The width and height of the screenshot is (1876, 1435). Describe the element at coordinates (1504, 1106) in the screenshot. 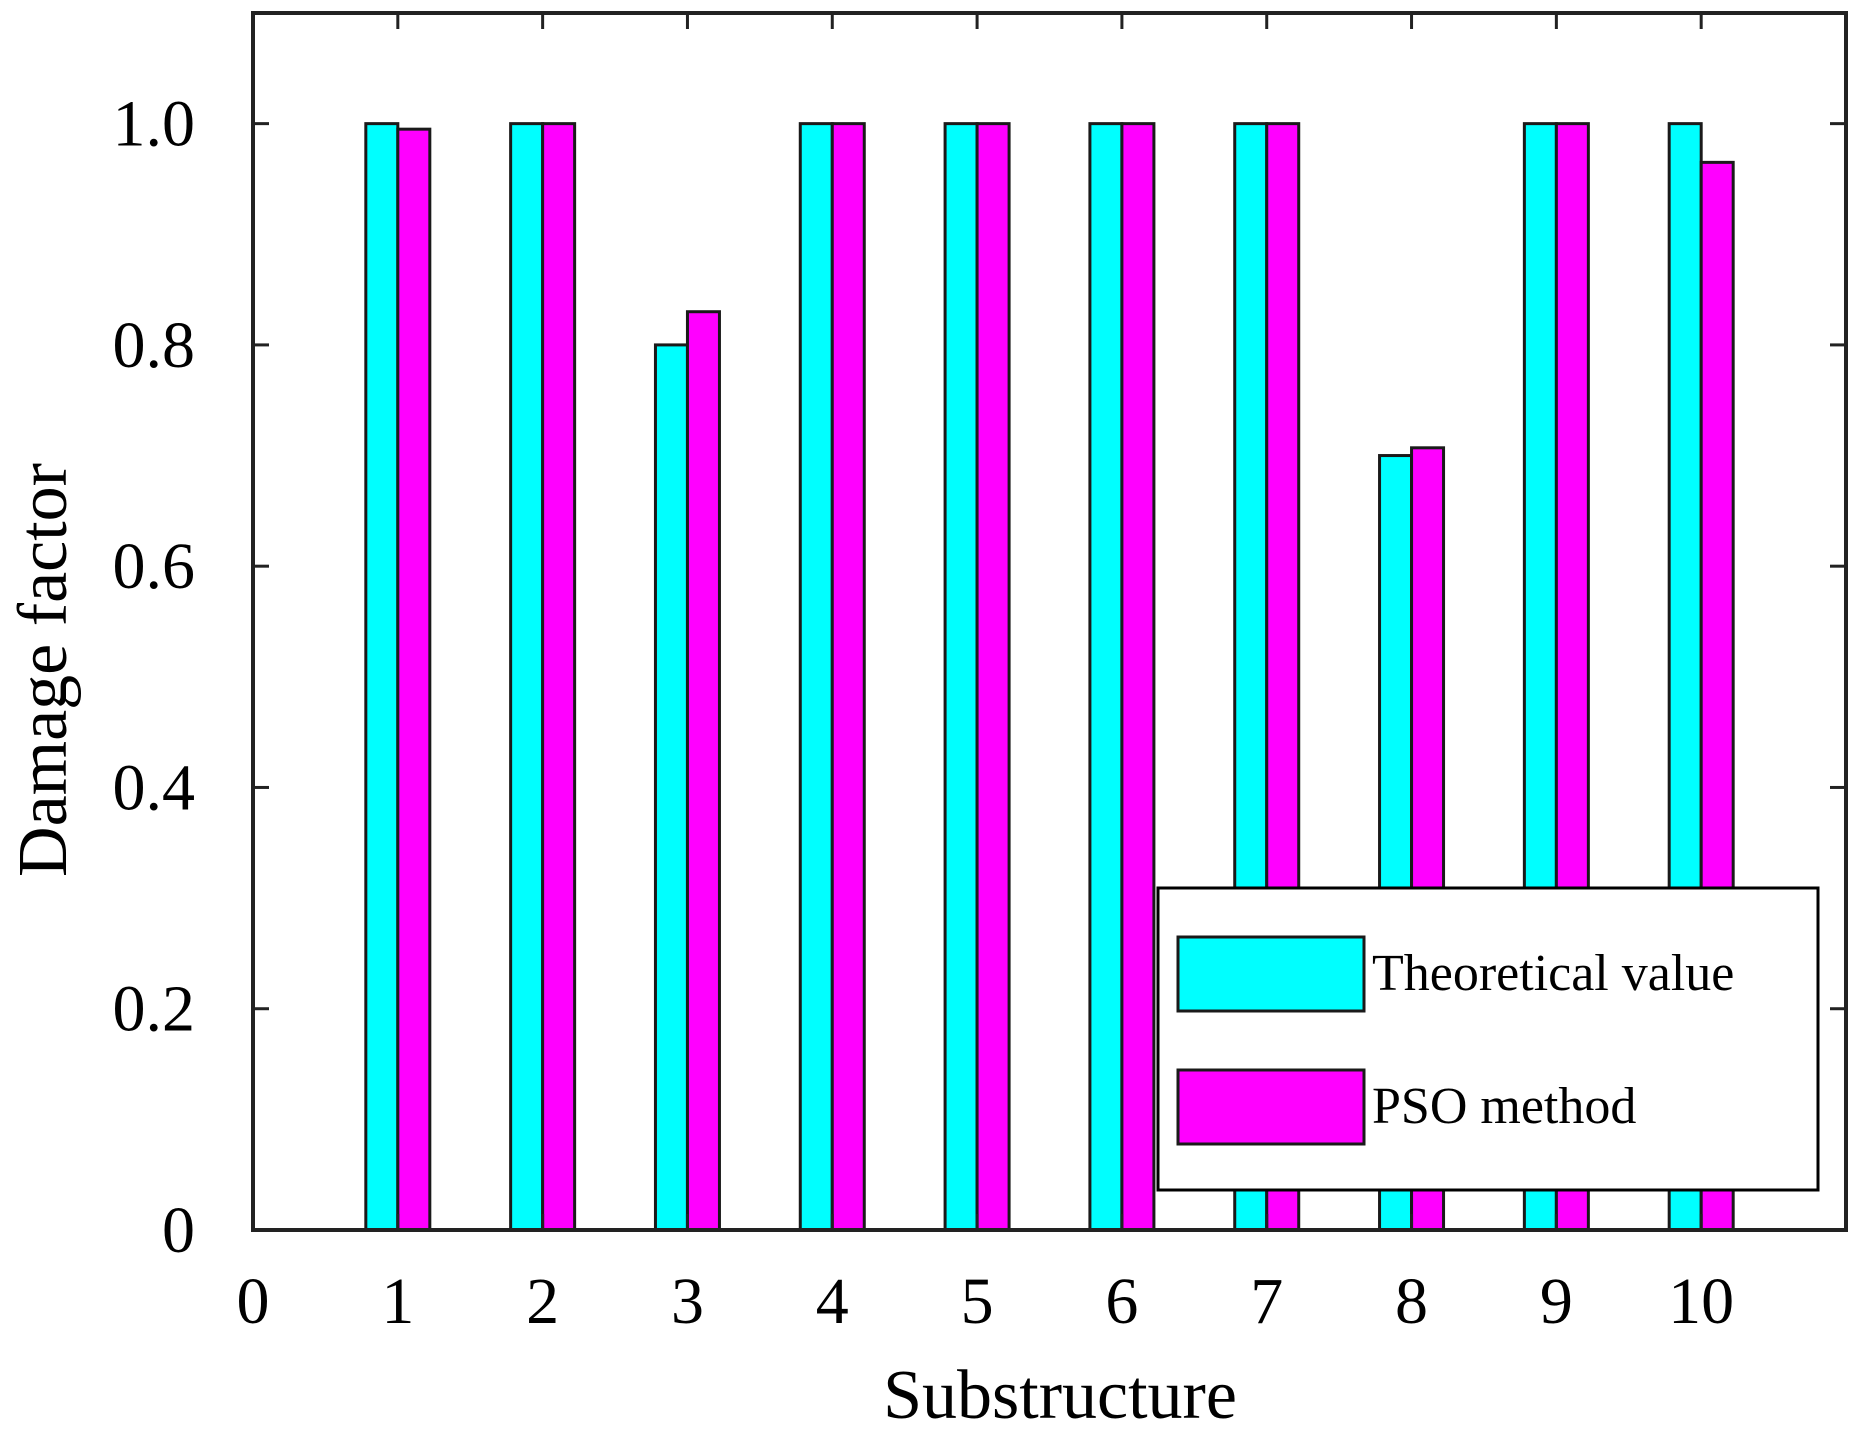

I see `legend-label-pso-method: PSO method` at that location.